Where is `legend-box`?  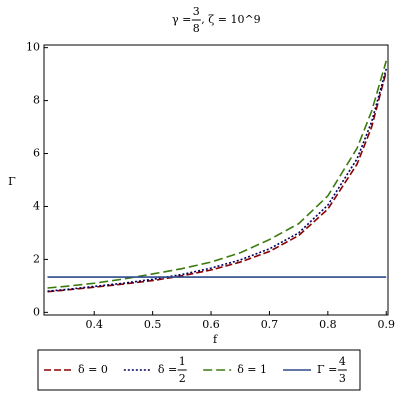
legend-box is located at coordinates (199, 370).